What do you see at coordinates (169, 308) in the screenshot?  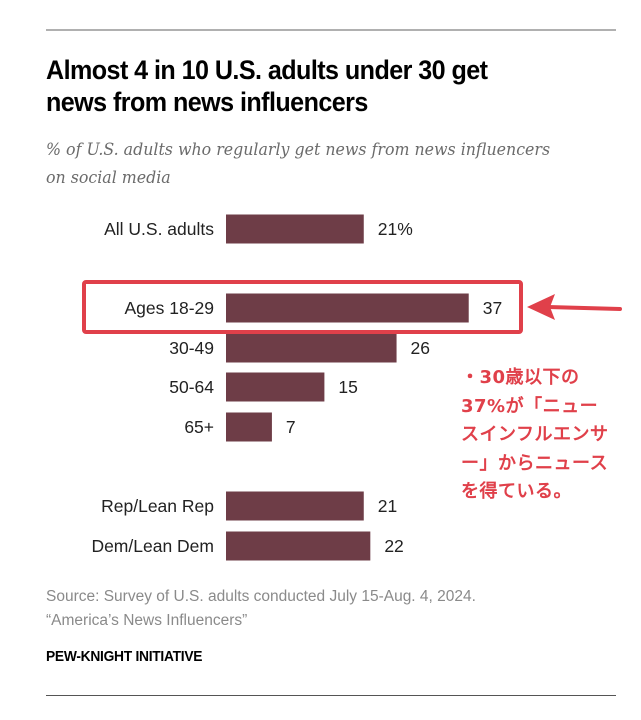 I see `category-label: Ages 18-29` at bounding box center [169, 308].